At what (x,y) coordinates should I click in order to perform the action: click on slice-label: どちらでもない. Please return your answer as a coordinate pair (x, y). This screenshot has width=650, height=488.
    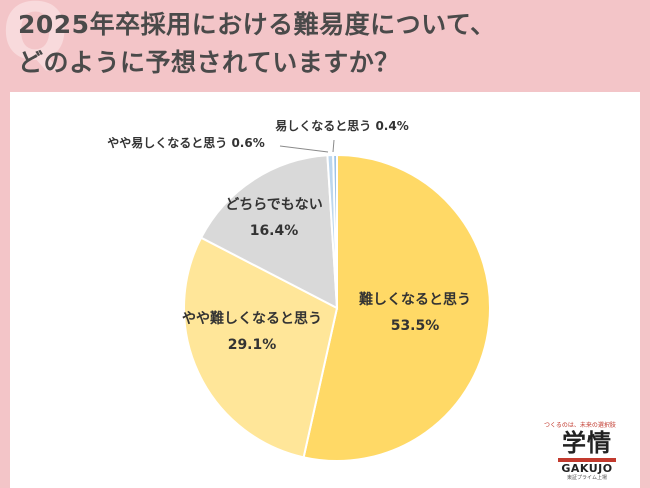
    Looking at the image, I should click on (274, 205).